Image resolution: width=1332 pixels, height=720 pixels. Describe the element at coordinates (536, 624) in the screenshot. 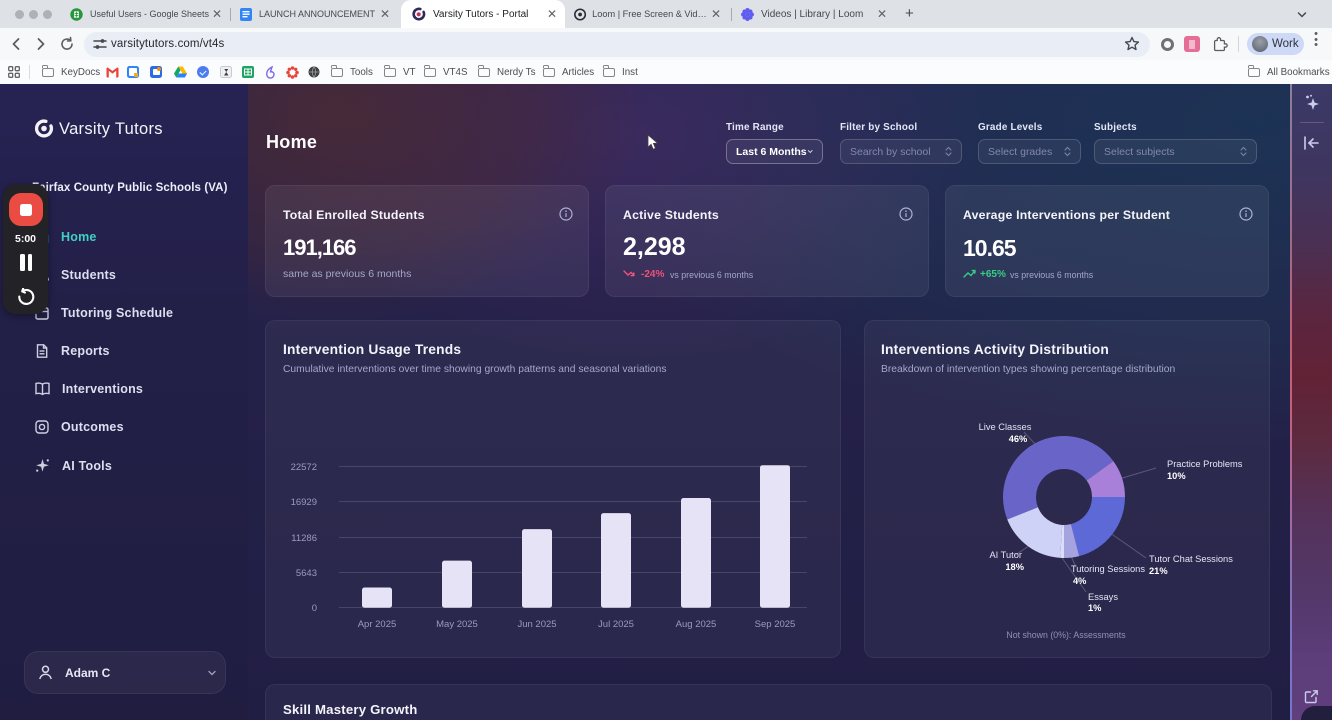

I see `svg-text: Jun 2025` at that location.